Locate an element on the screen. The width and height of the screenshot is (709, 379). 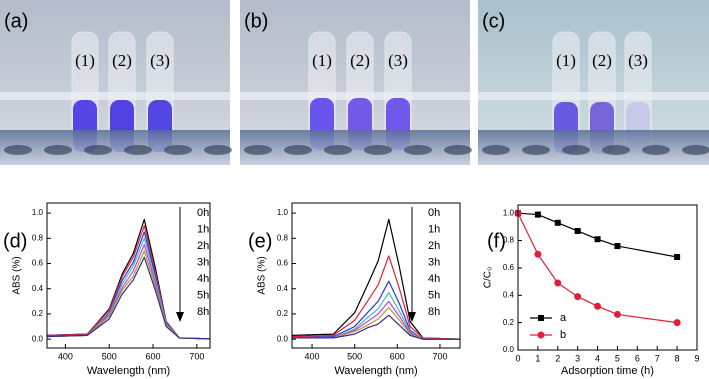
legend-label: 2h is located at coordinates (203, 246).